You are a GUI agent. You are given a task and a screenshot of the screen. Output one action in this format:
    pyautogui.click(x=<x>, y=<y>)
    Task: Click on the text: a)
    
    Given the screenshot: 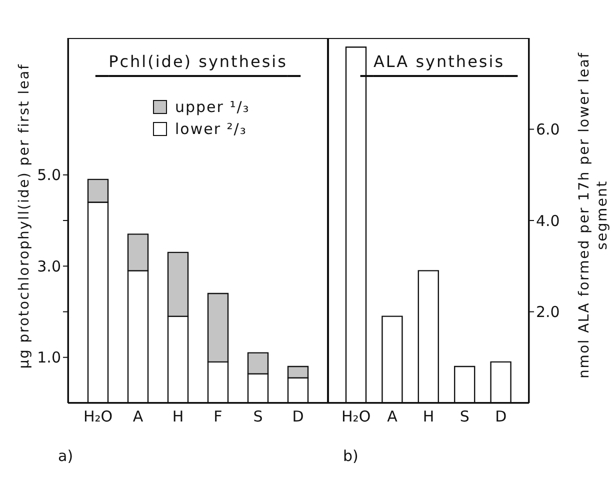 What is the action you would take?
    pyautogui.click(x=66, y=456)
    